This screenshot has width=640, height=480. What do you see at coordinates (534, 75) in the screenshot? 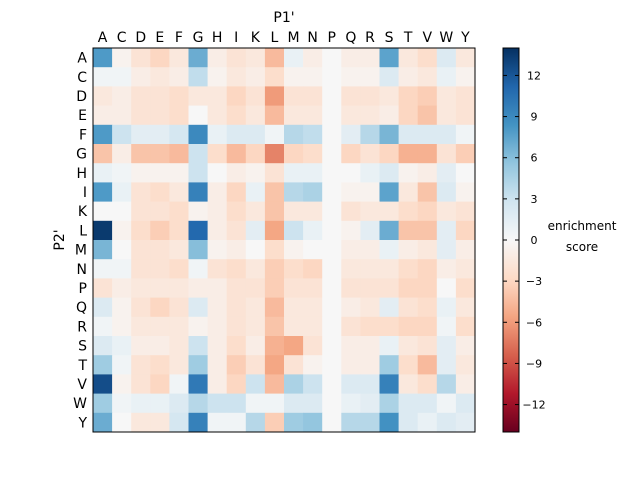
I see `colorbar-tick-label: 12` at bounding box center [534, 75].